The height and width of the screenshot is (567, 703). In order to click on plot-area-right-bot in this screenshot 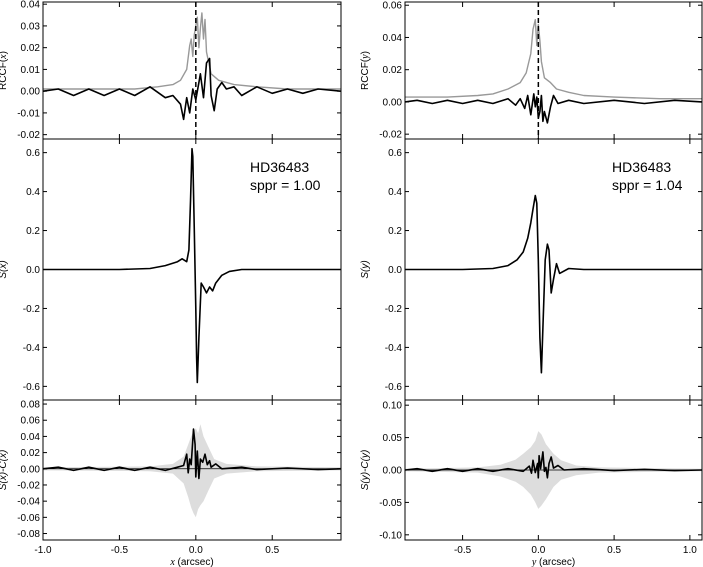, I will do `click(553, 470)`.